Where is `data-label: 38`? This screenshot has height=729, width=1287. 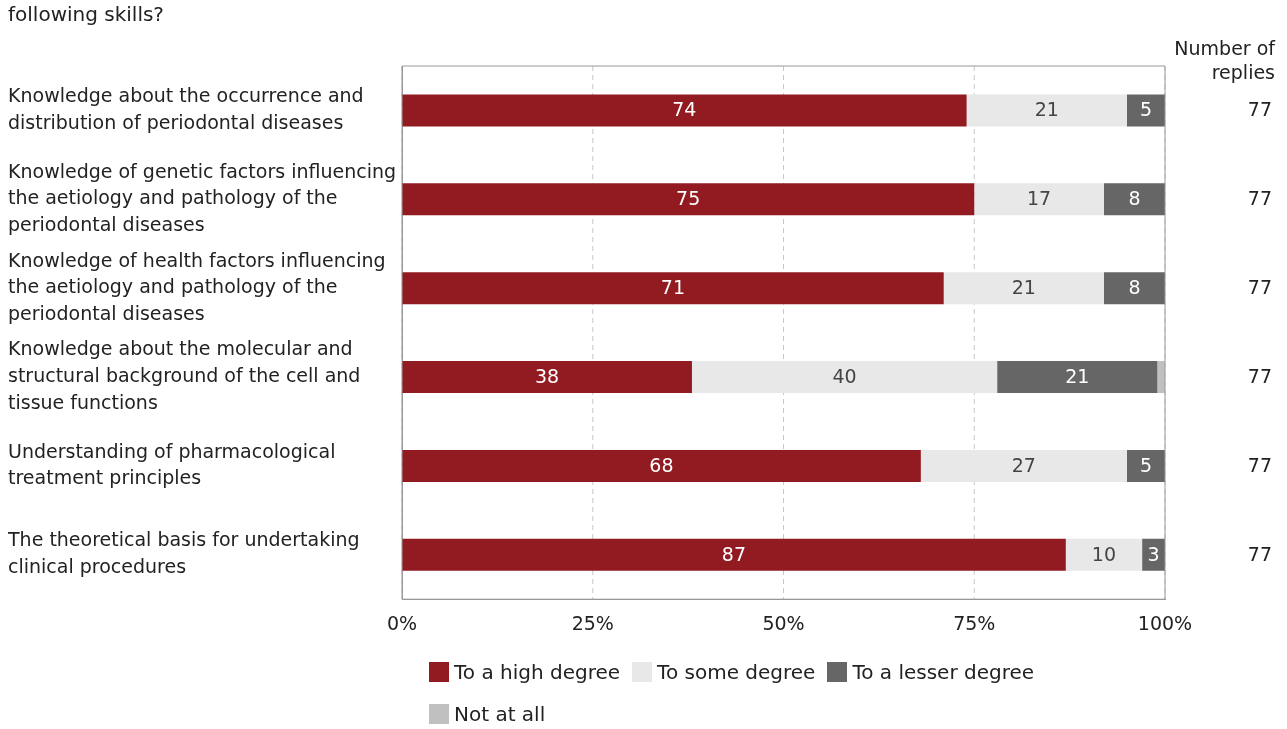 data-label: 38 is located at coordinates (547, 375).